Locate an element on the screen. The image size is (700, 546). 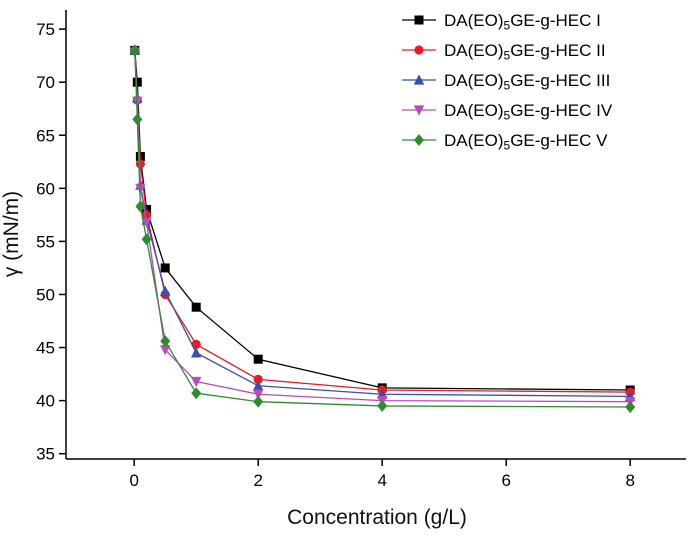
y-tick-label: 60 is located at coordinates (45, 188).